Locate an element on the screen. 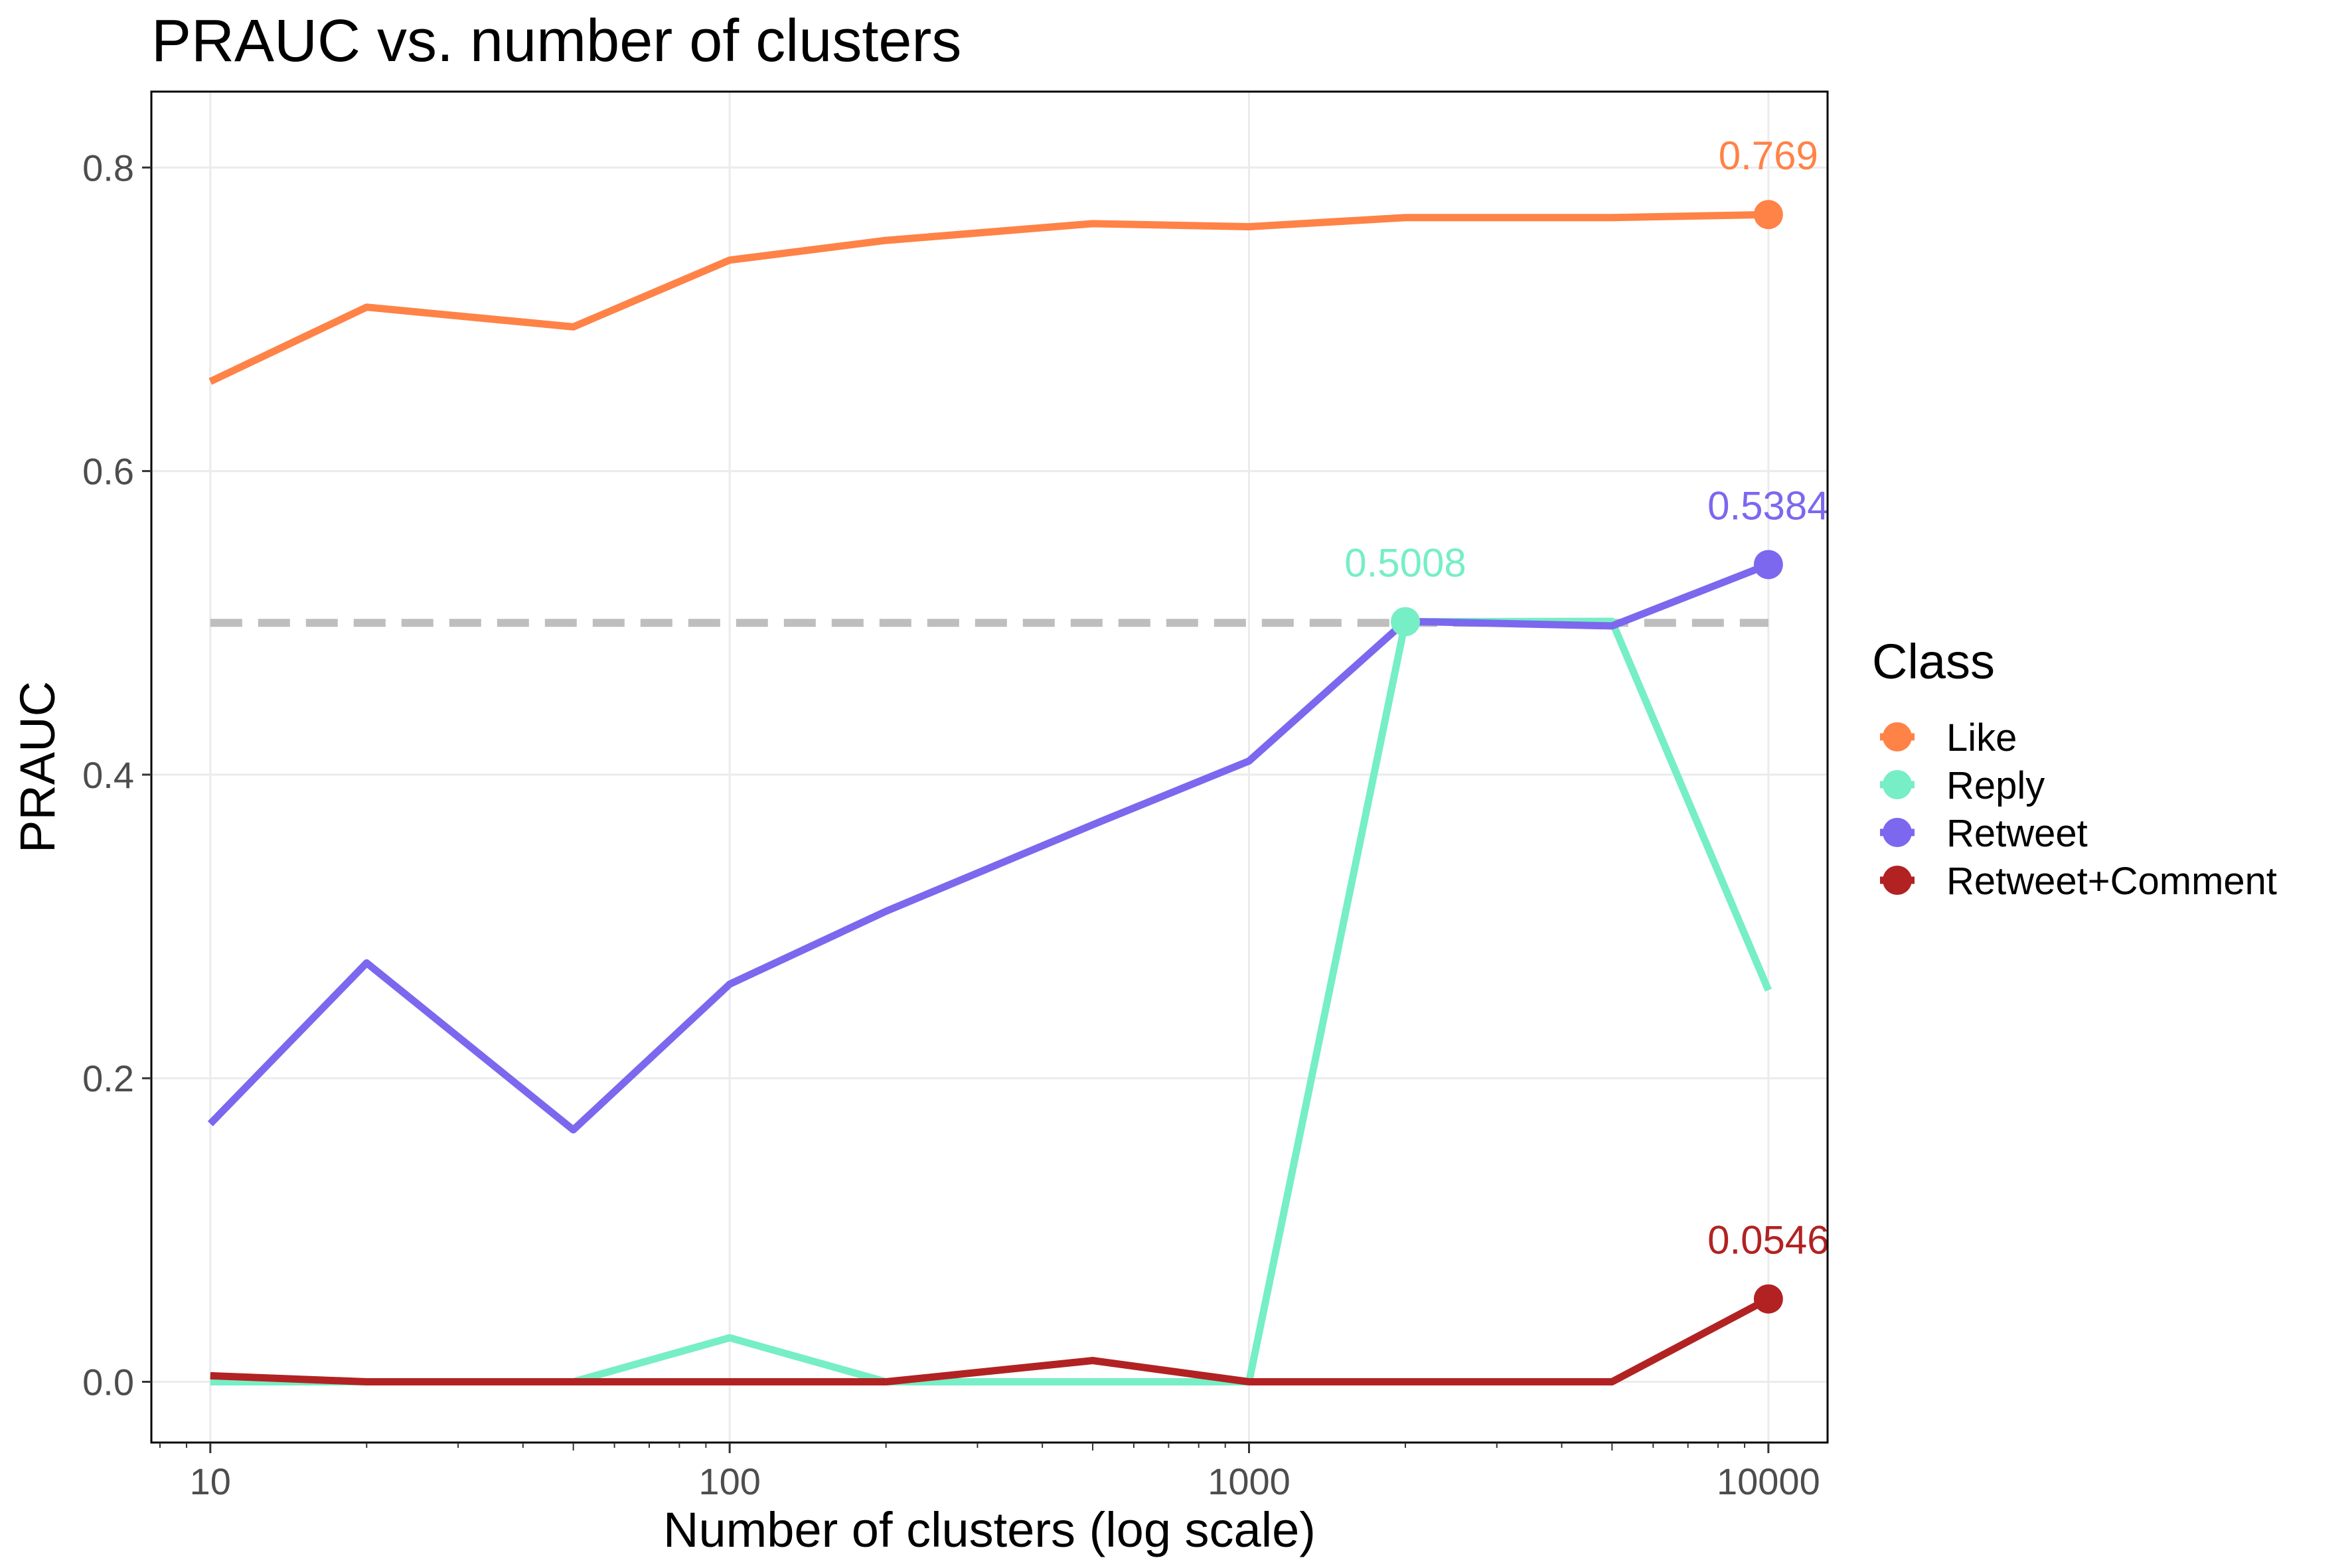 The height and width of the screenshot is (1568, 2352). legend-label: Reply is located at coordinates (1996, 785).